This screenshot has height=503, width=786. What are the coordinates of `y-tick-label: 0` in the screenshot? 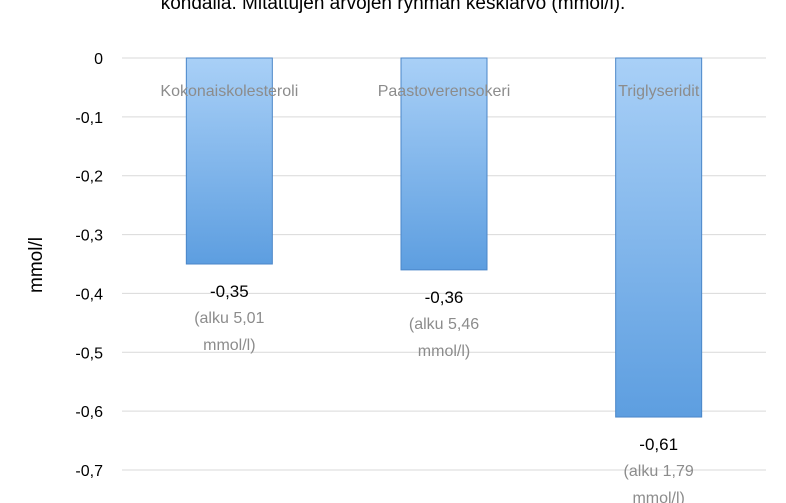 It's located at (98, 59).